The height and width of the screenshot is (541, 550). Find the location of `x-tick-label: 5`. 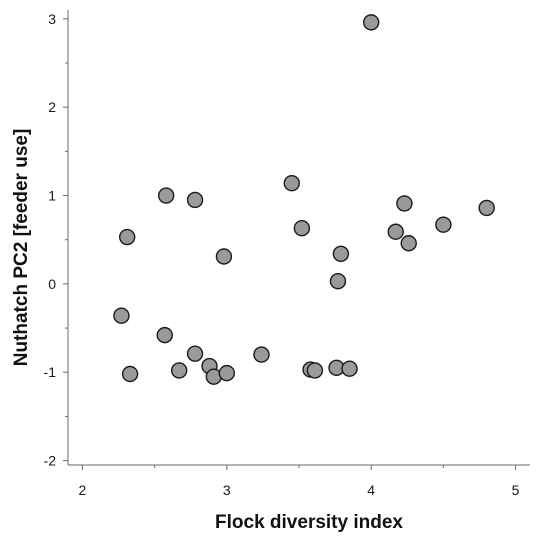

x-tick-label: 5 is located at coordinates (516, 490).